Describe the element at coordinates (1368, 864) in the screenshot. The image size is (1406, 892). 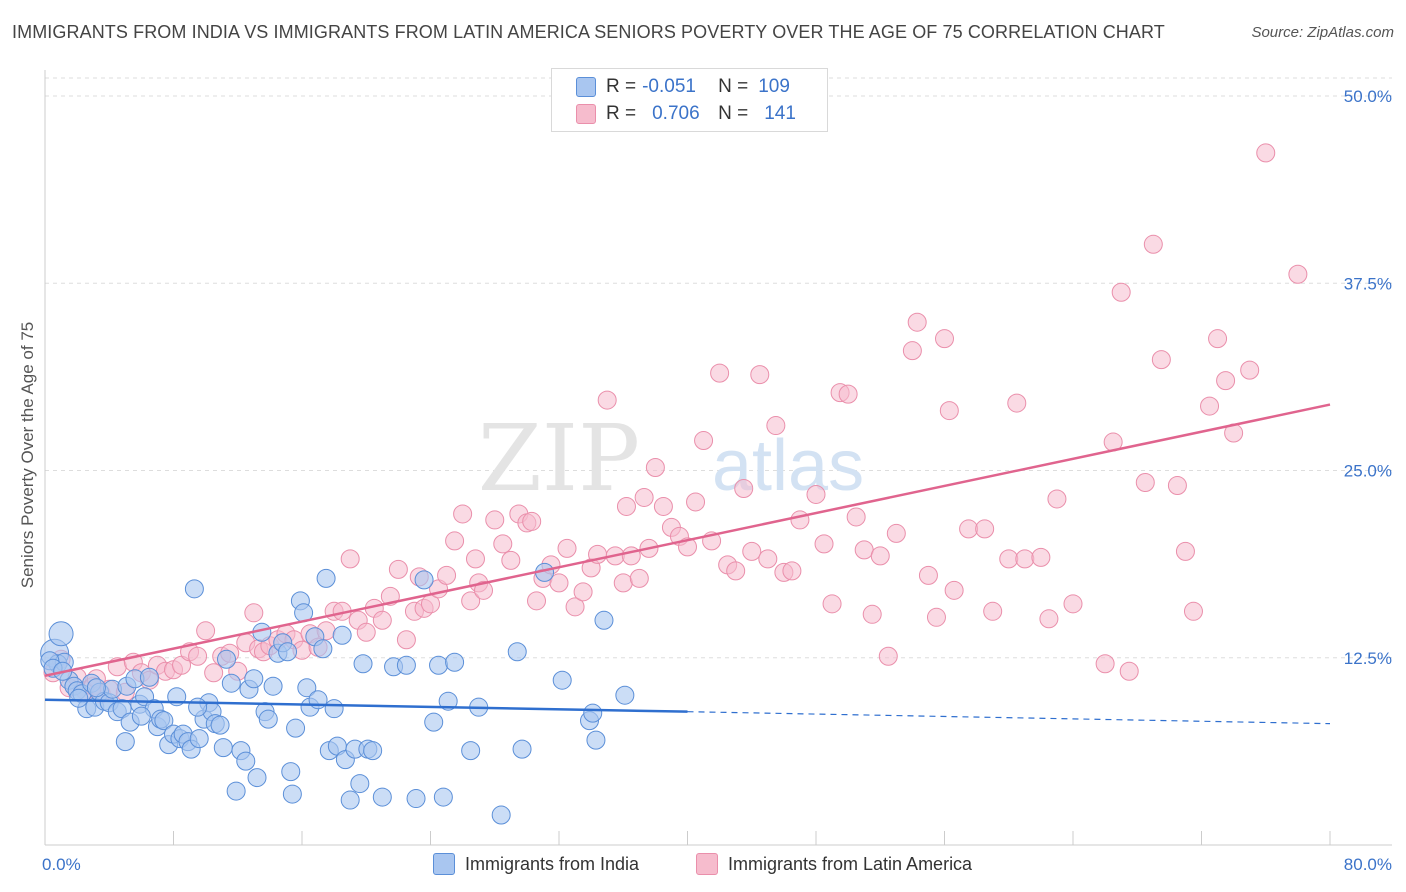
I see `x-tick-label: 80.0%` at that location.